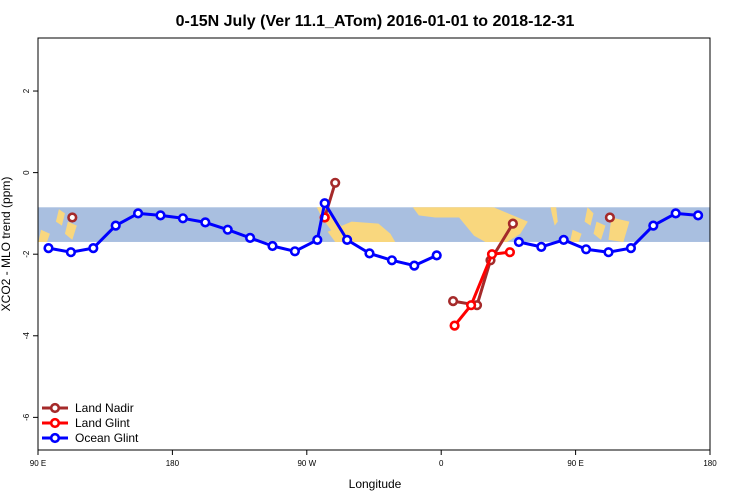 The height and width of the screenshot is (500, 750). Describe the element at coordinates (26, 336) in the screenshot. I see `y-tick-label-3: -4` at that location.